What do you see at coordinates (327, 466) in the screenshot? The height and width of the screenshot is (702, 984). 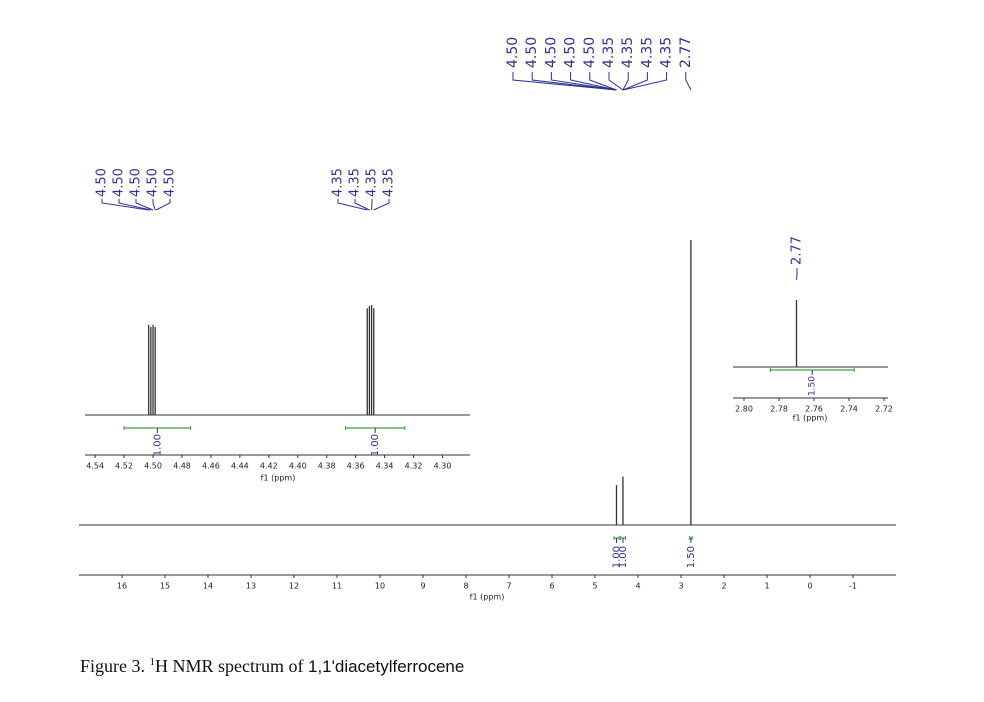 I see `x-tick-label: 4.38` at bounding box center [327, 466].